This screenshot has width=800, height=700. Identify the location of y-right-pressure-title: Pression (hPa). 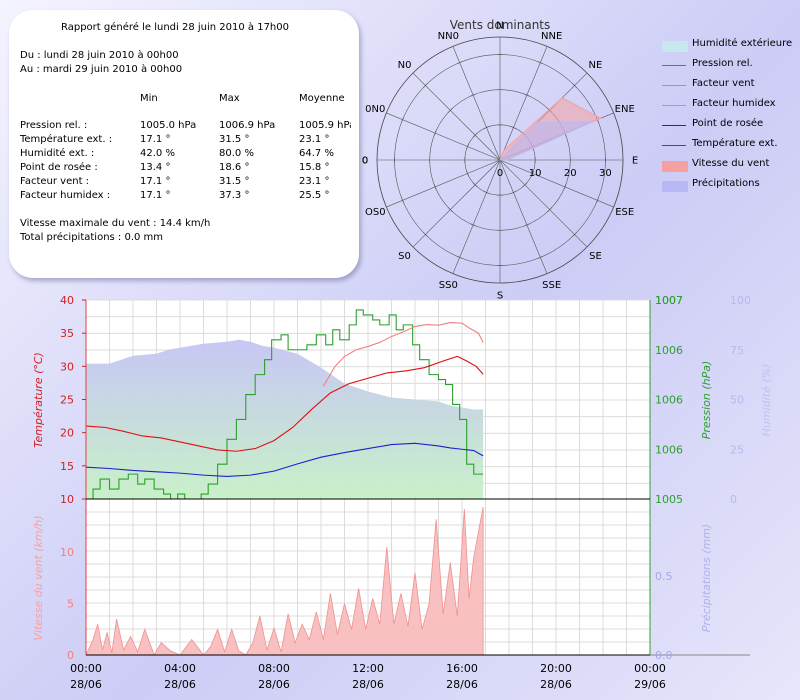
(706, 400).